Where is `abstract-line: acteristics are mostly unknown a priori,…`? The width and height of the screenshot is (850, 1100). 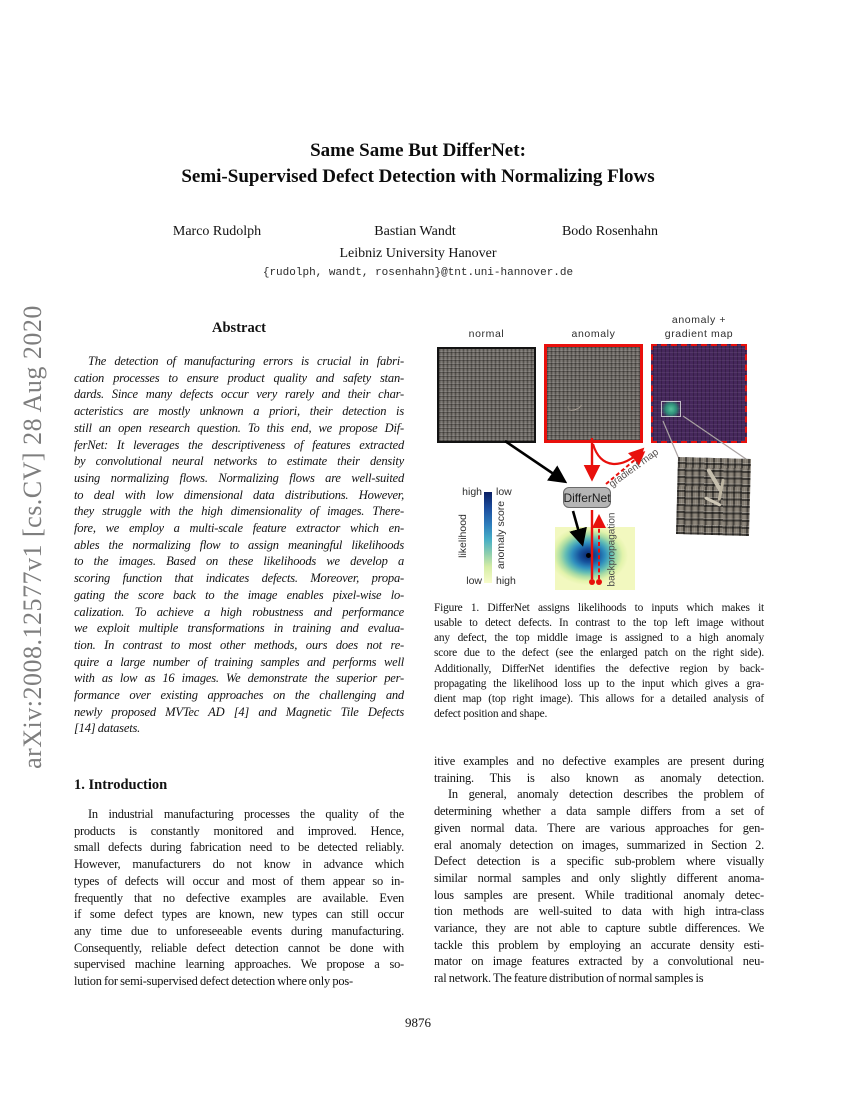 abstract-line: acteristics are mostly unknown a priori,… is located at coordinates (239, 411).